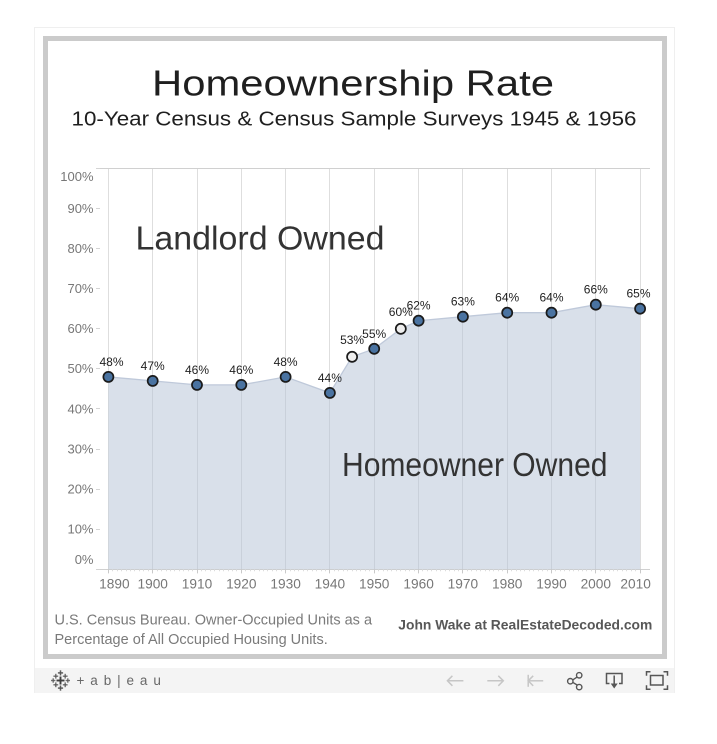  Describe the element at coordinates (596, 584) in the screenshot. I see `svg-text: 2000` at that location.